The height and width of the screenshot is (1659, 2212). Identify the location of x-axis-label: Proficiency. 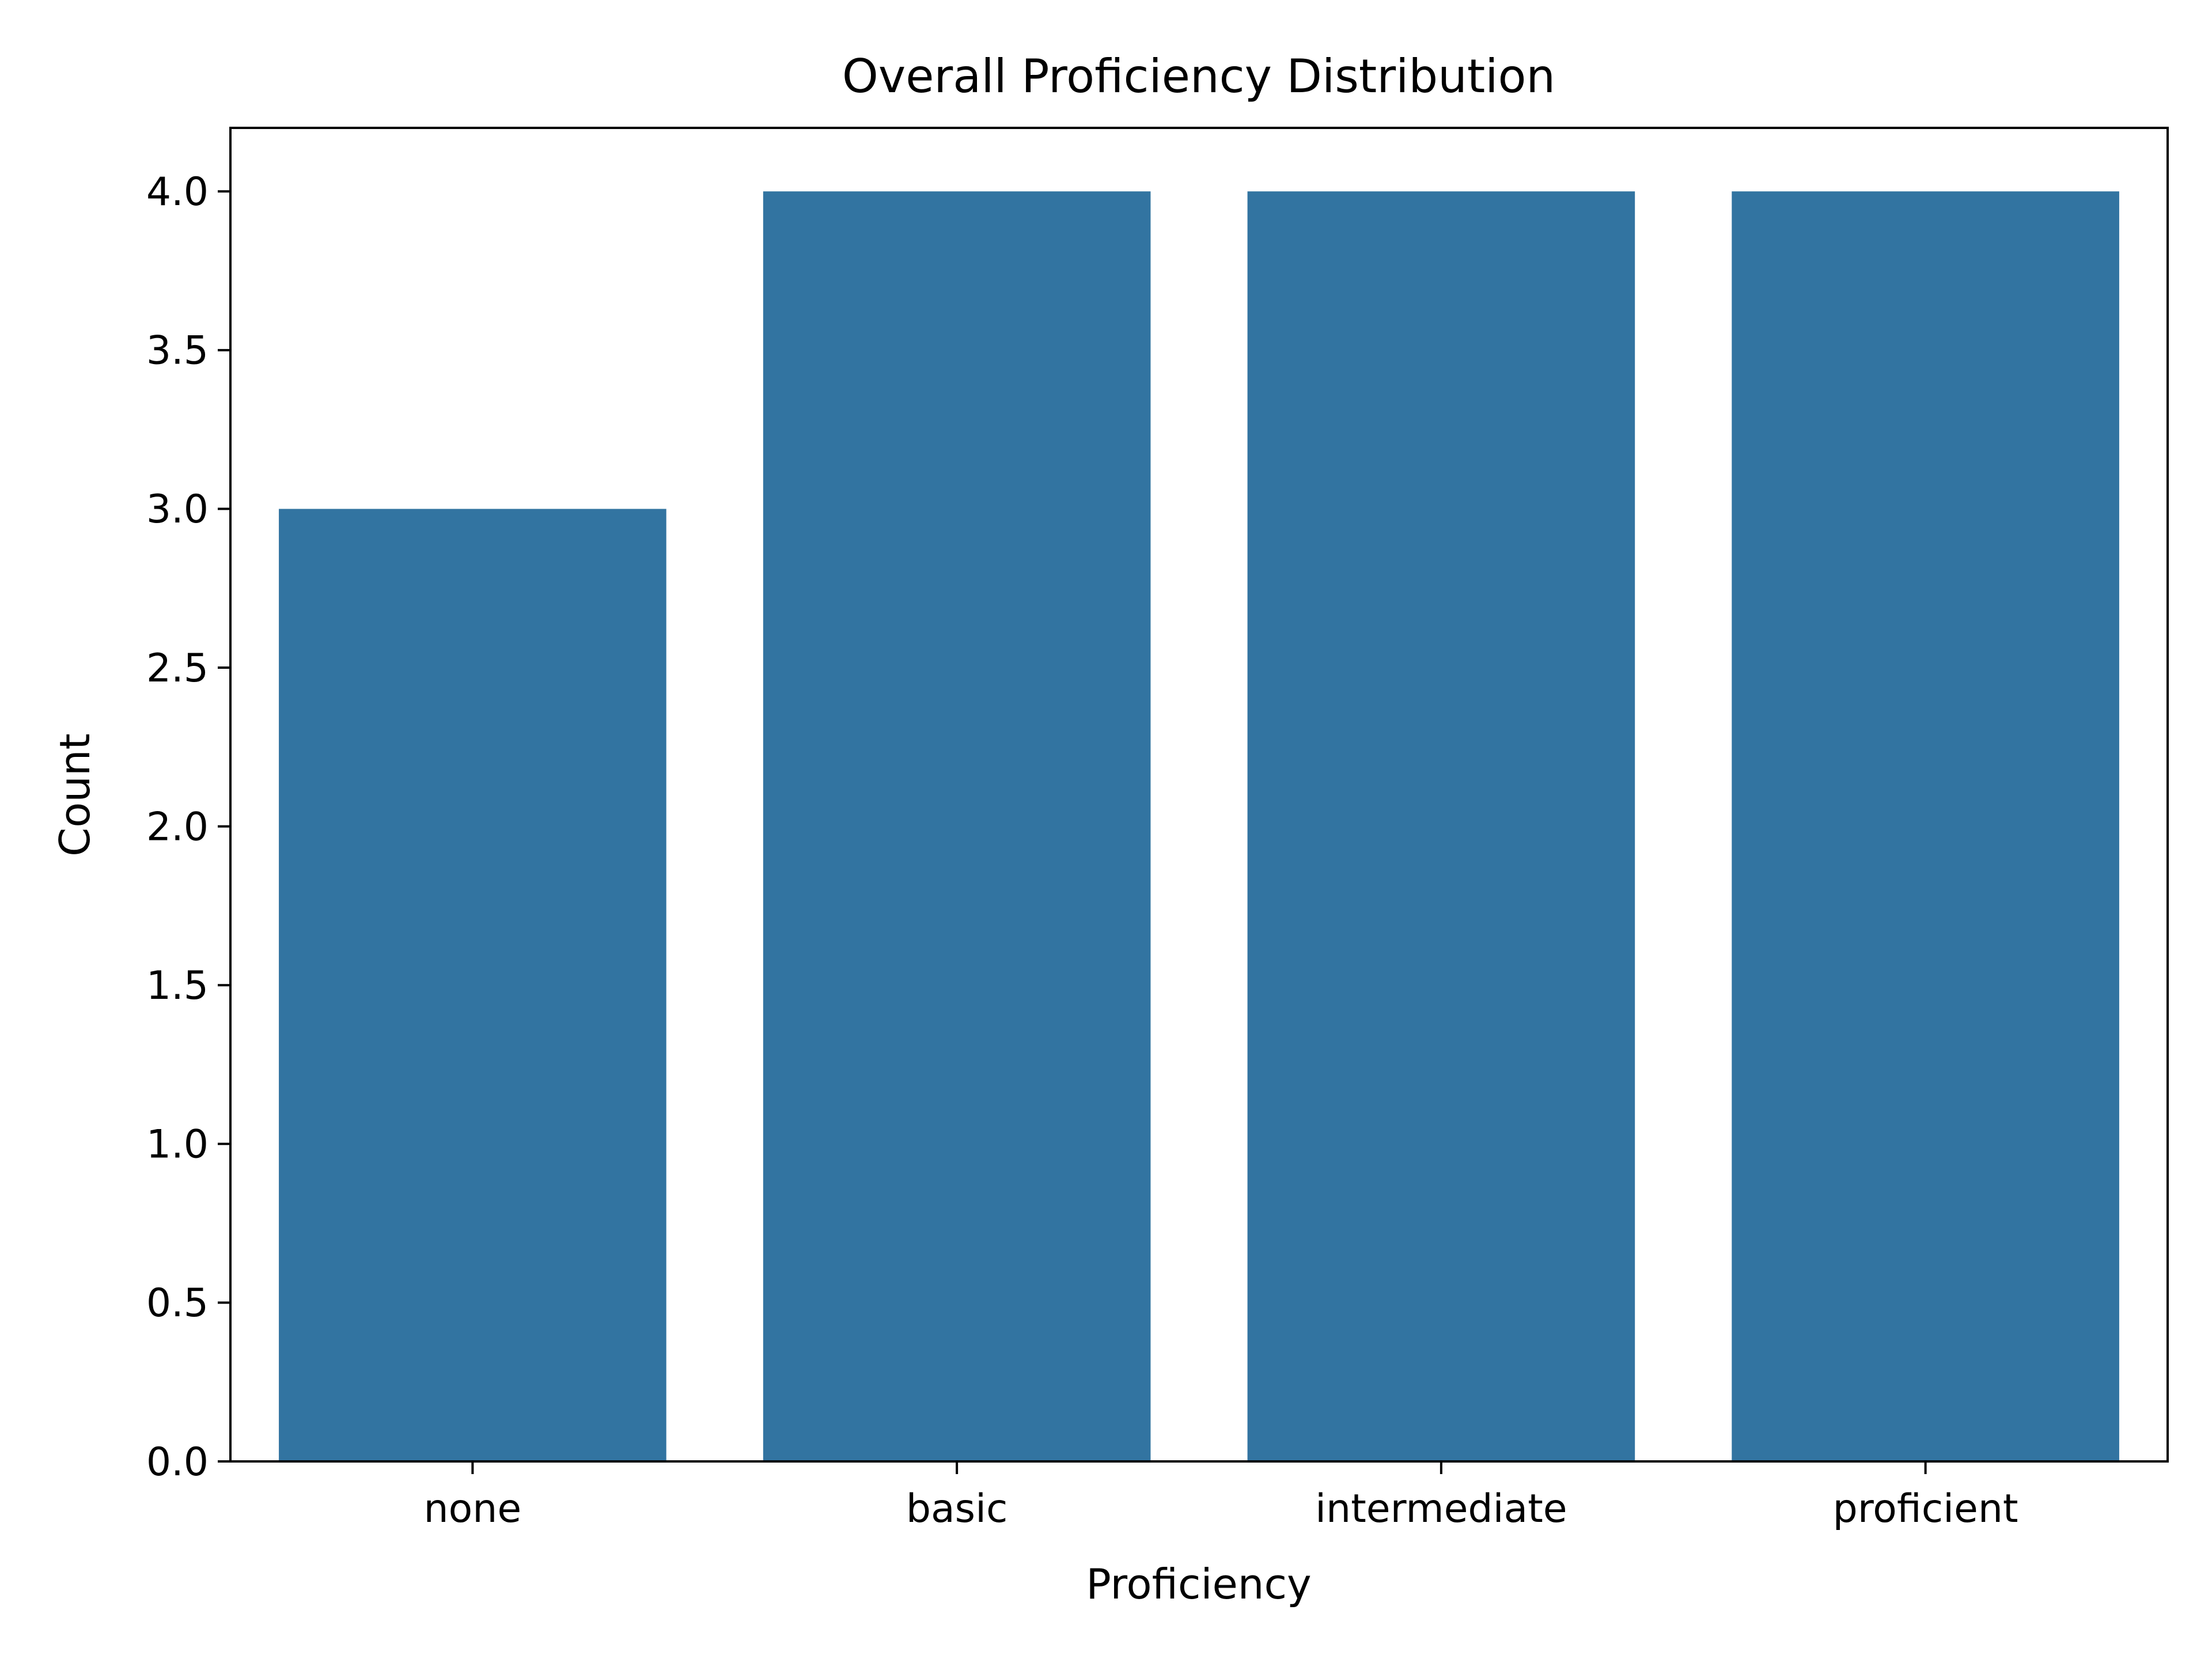
(1198, 1584).